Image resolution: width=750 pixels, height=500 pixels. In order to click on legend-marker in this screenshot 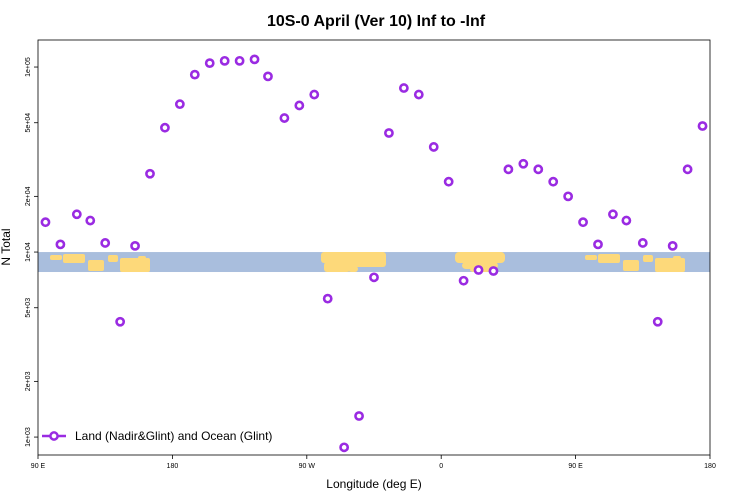, I will do `click(54, 436)`.